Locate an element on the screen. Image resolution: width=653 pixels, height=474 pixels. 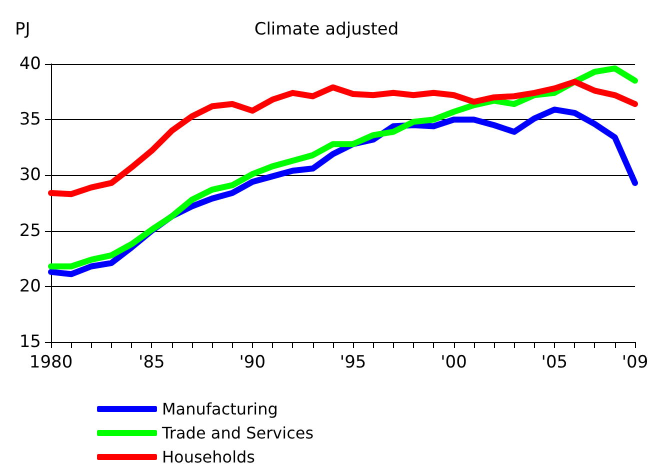
x-tick-label: '85 is located at coordinates (151, 362).